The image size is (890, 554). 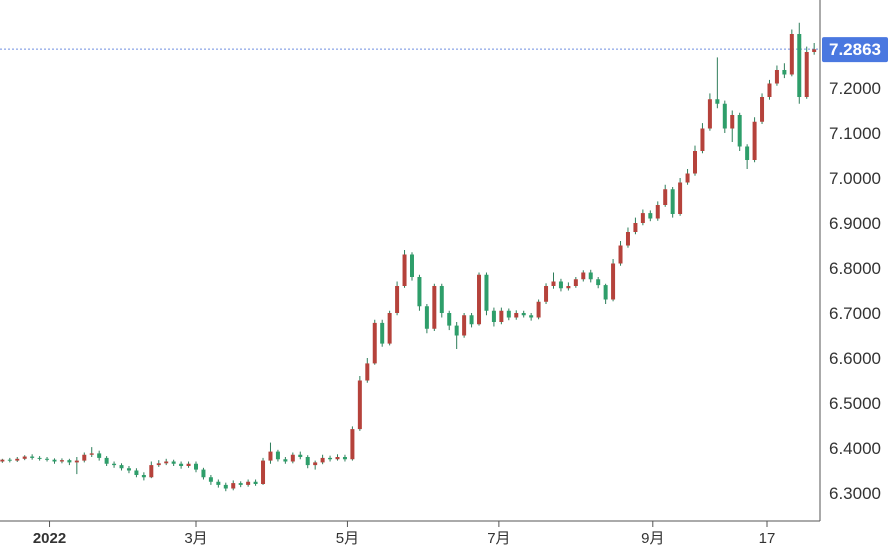 What do you see at coordinates (195, 538) in the screenshot?
I see `x-tick-label: 3月` at bounding box center [195, 538].